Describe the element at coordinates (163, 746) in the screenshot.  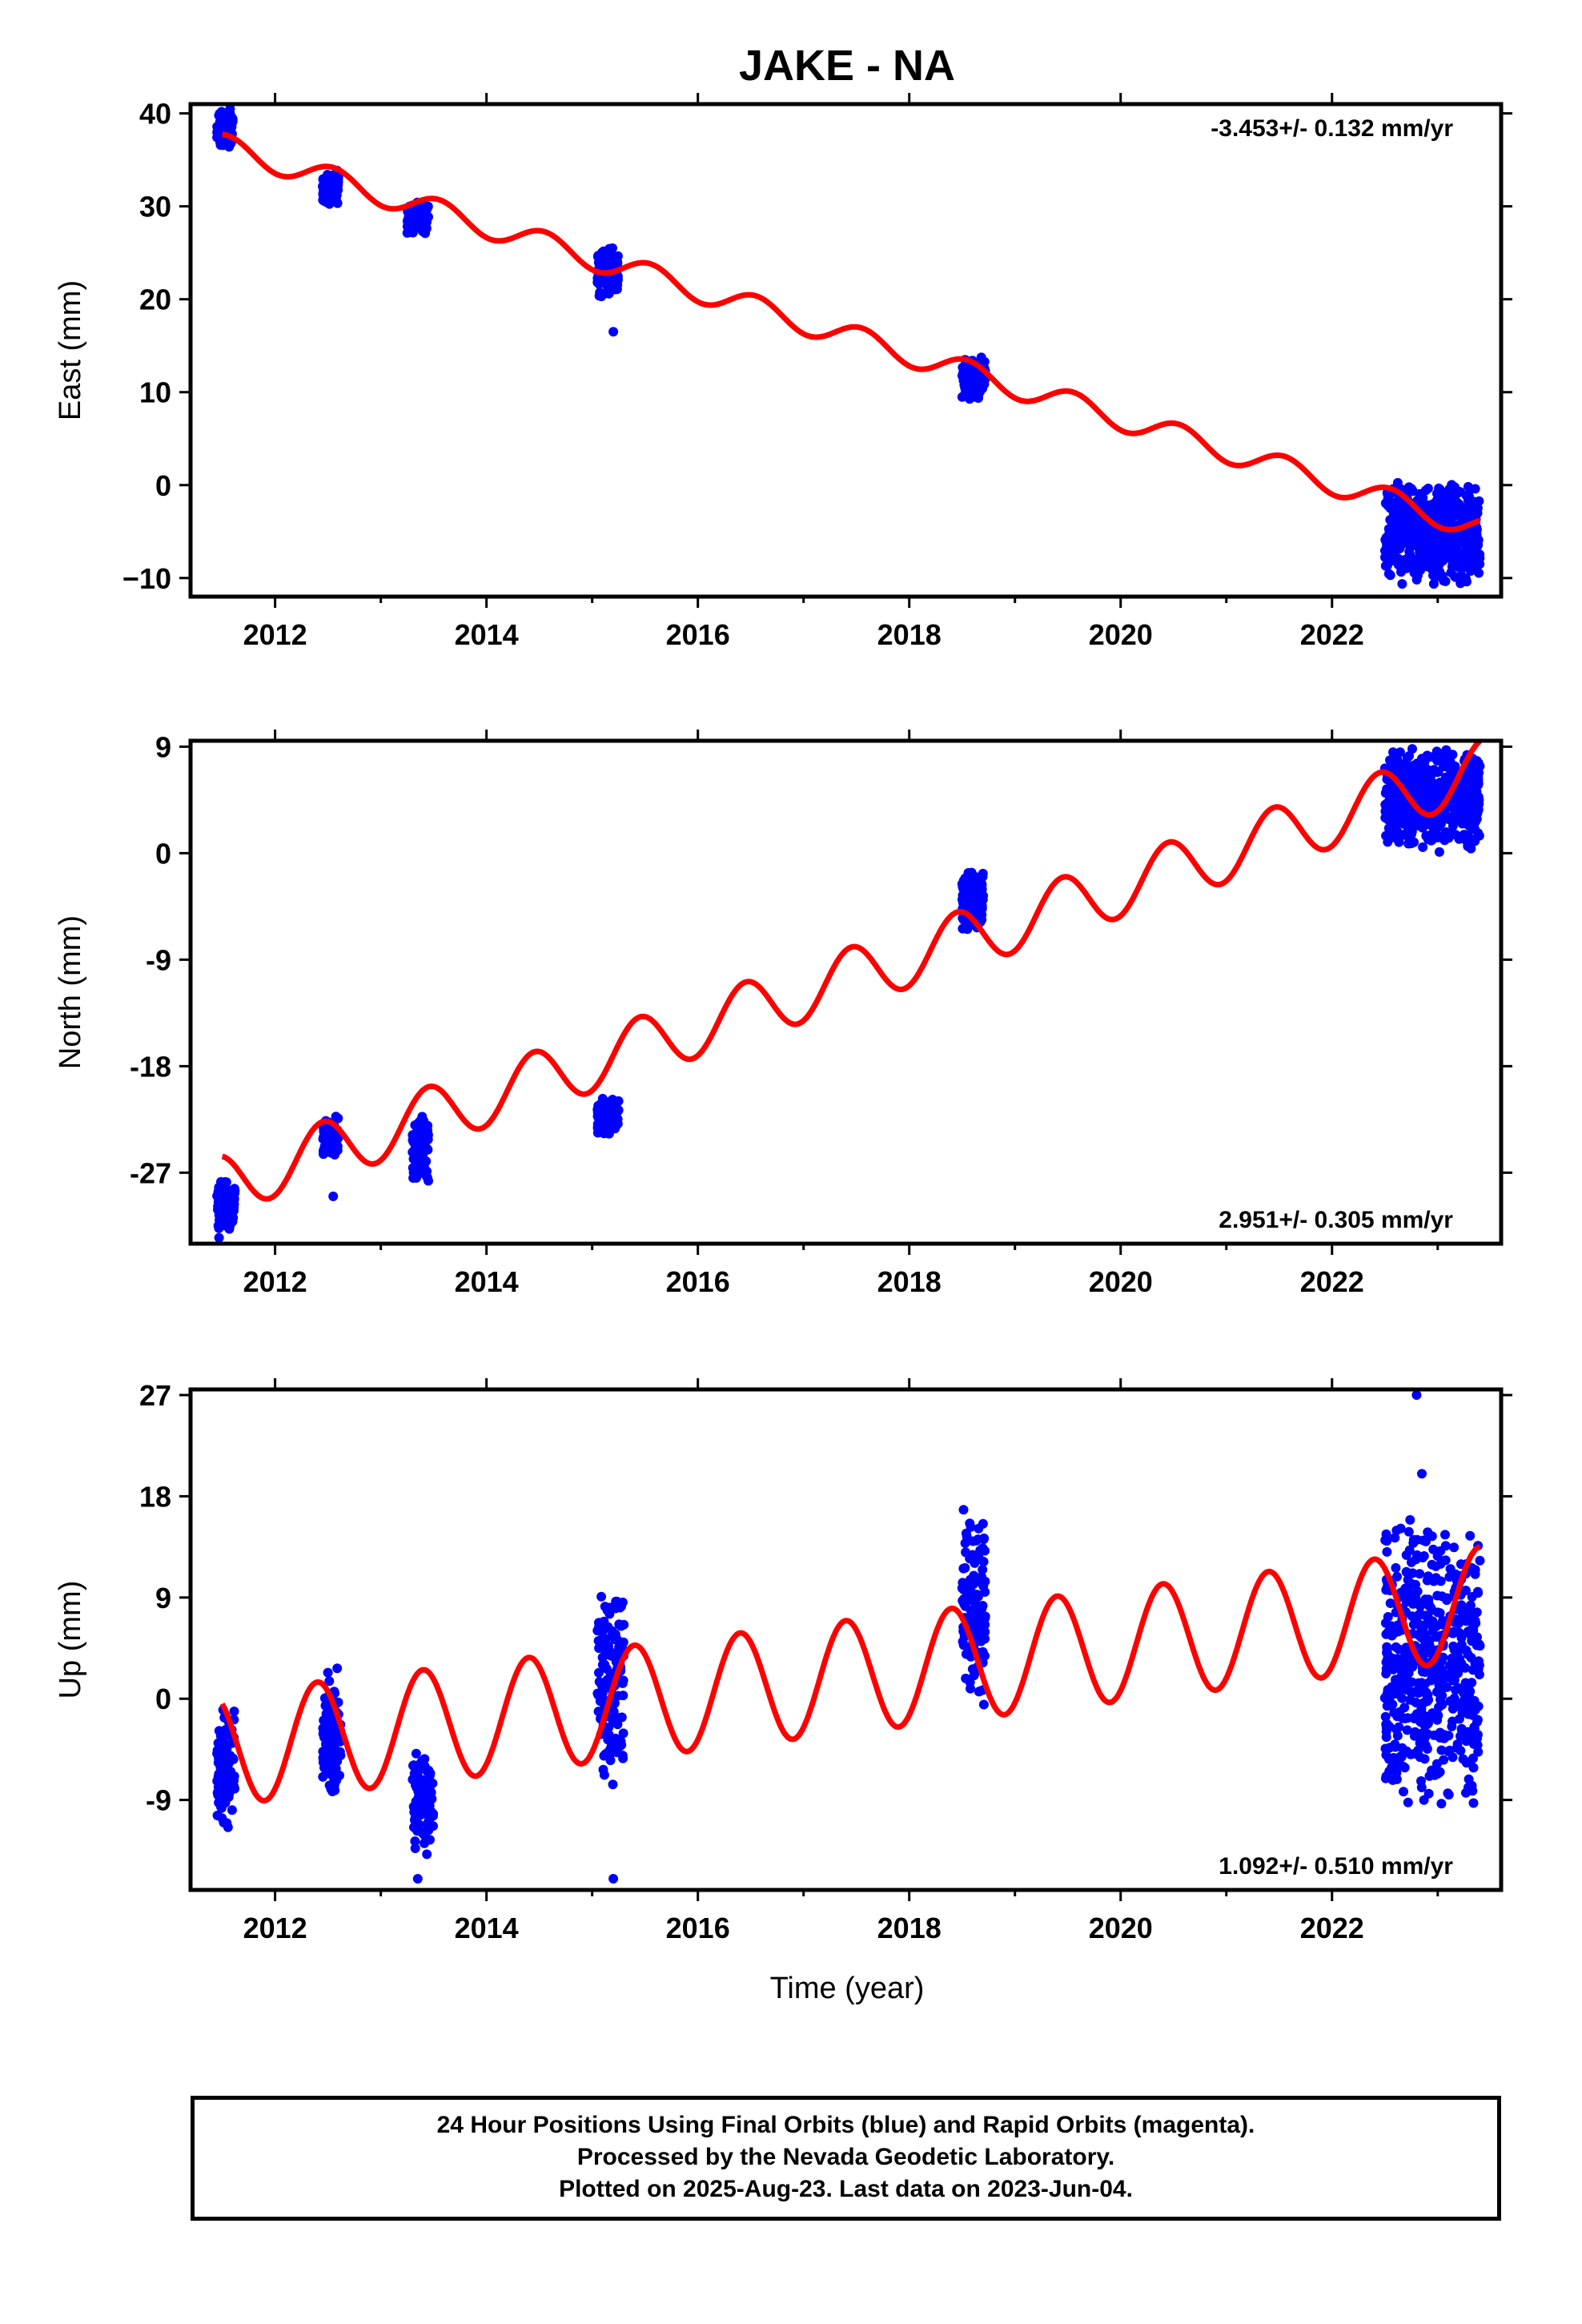
I see `y-tick-label: 9` at that location.